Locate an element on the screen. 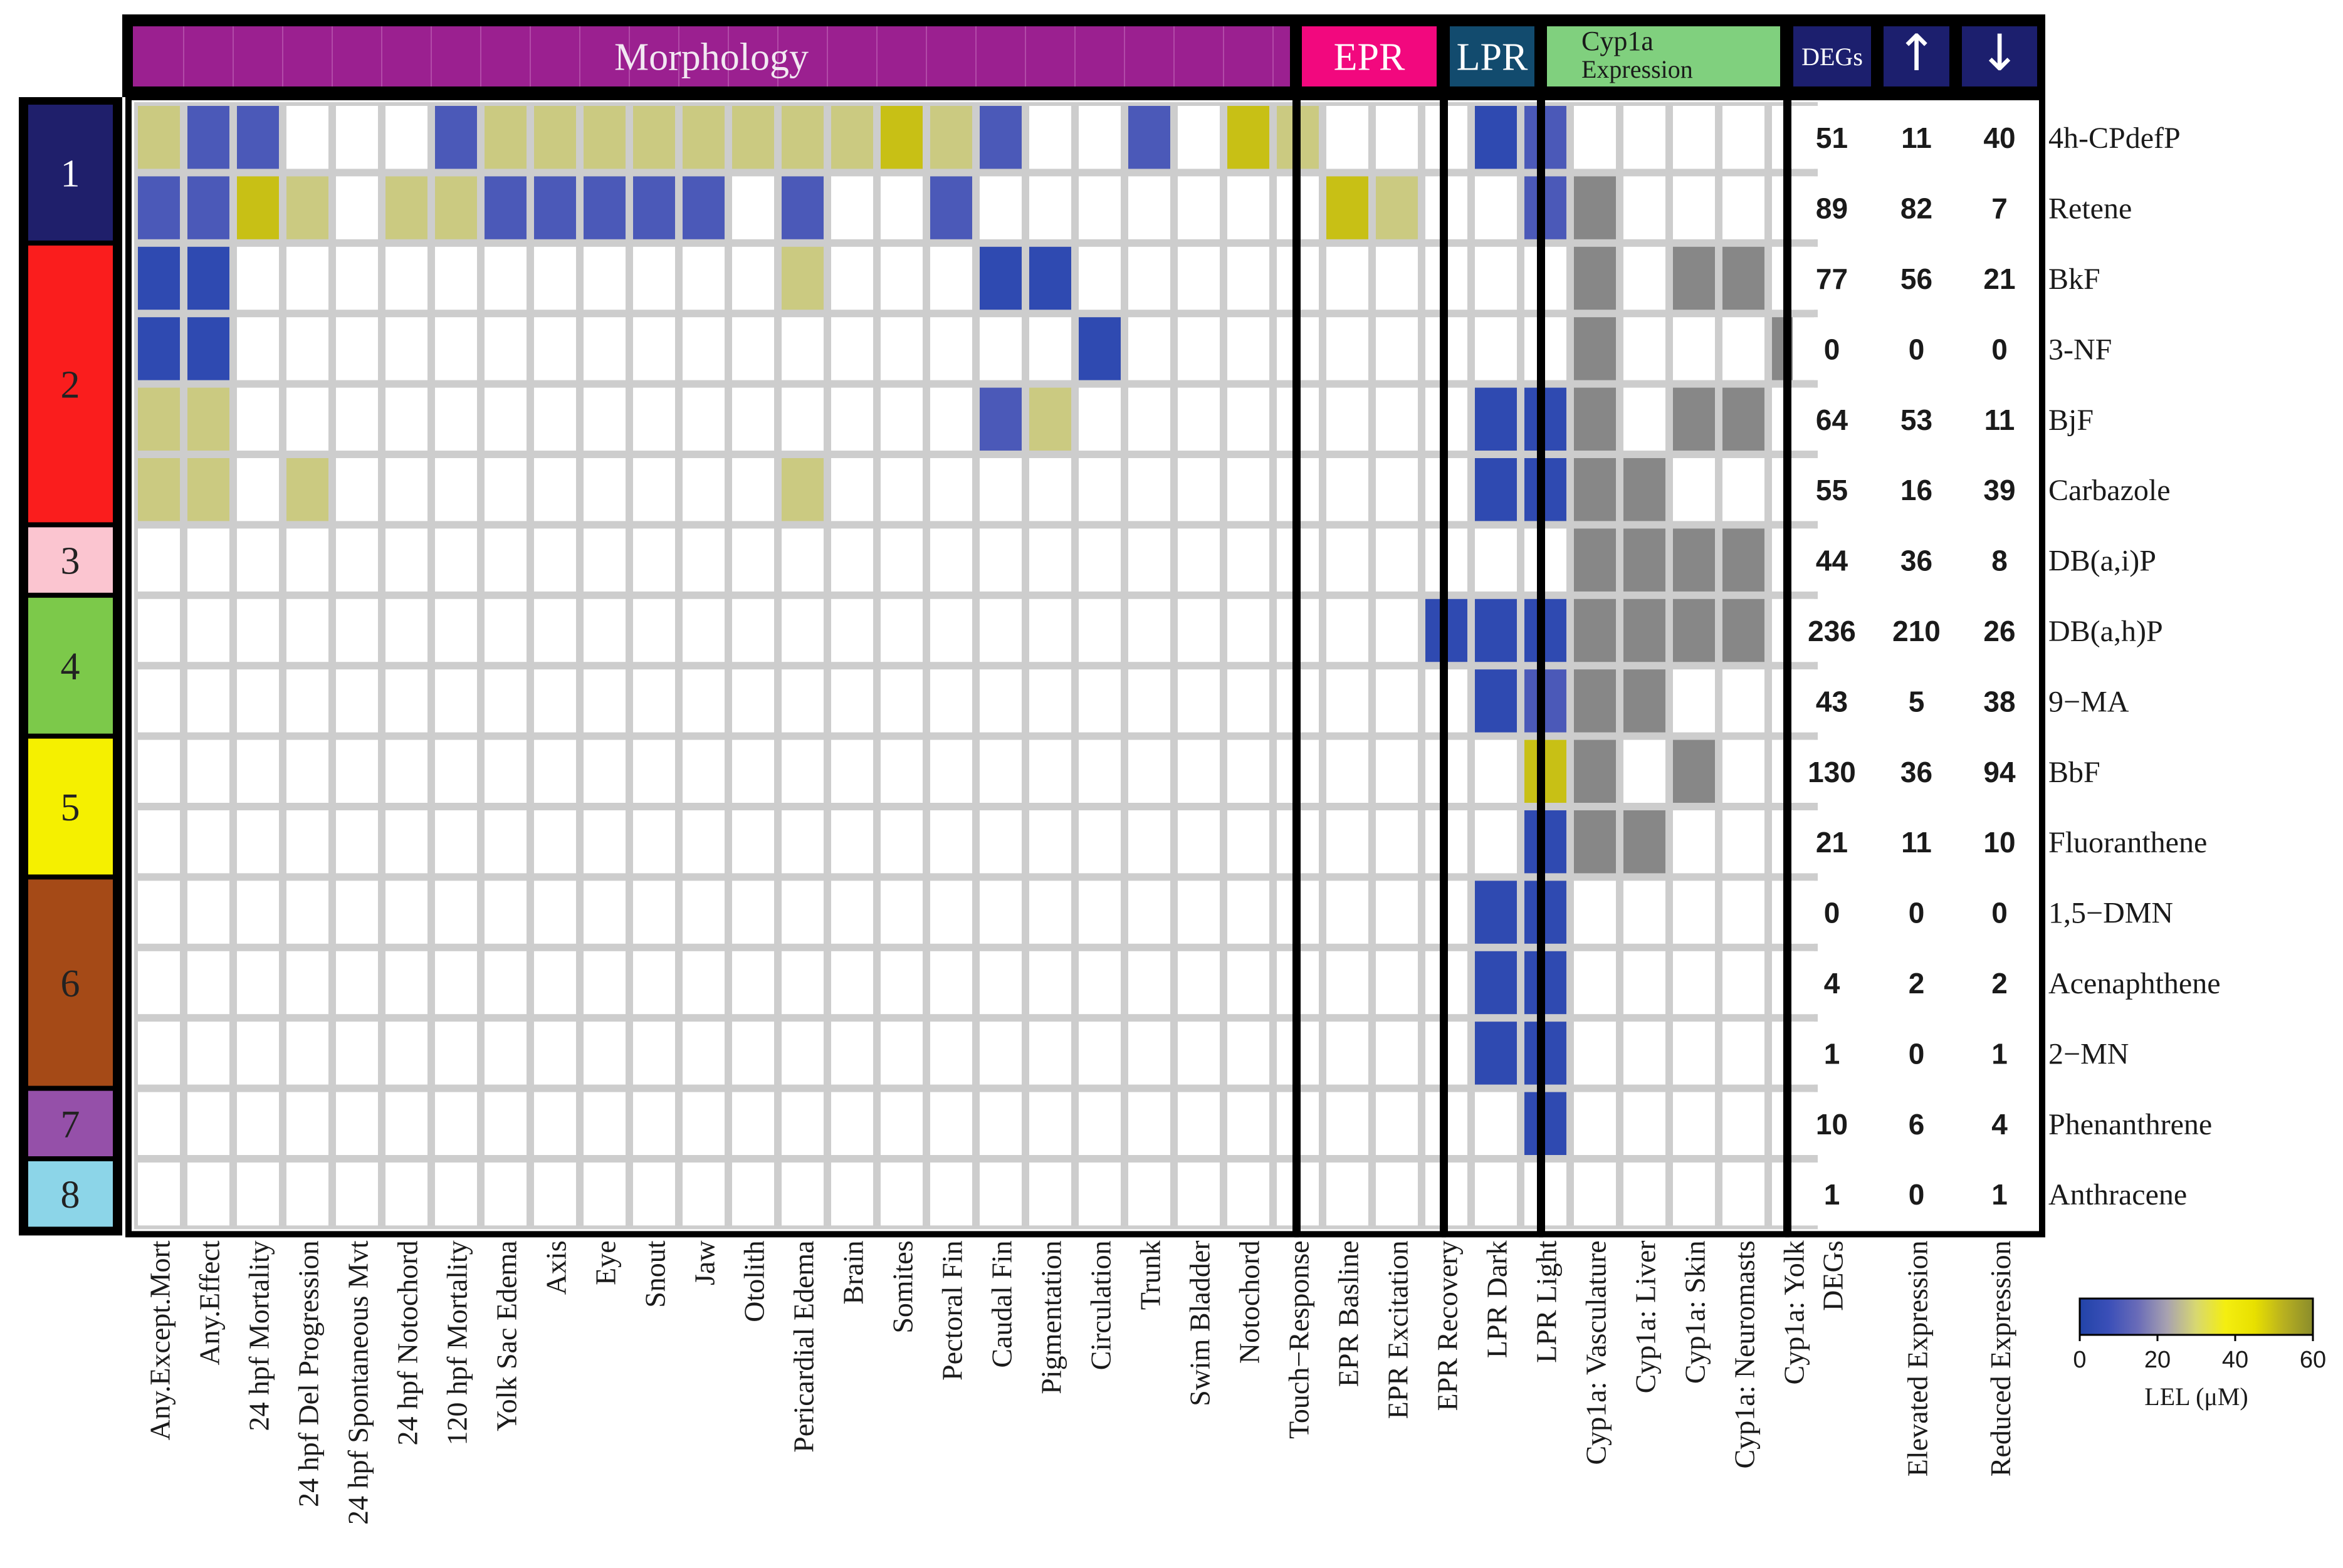 This screenshot has width=2343, height=1568. group-header-fill is located at coordinates (1492, 56).